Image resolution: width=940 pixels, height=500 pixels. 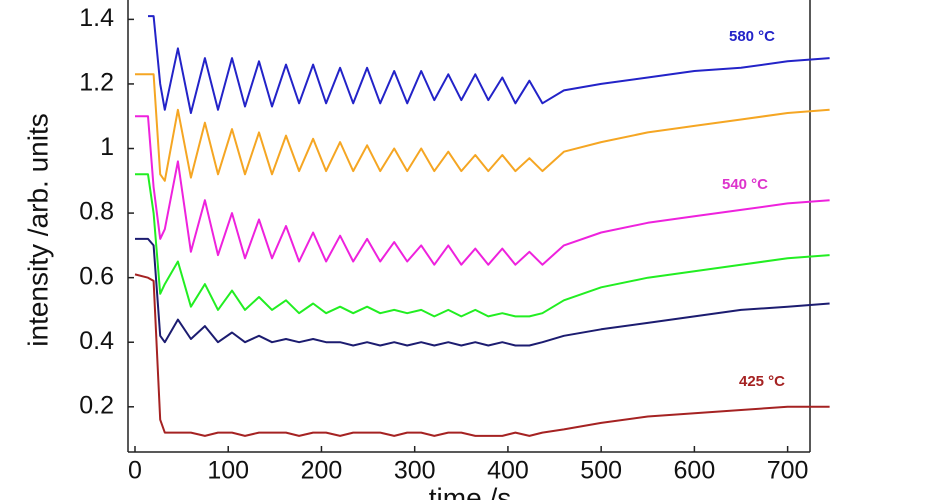 What do you see at coordinates (752, 36) in the screenshot?
I see `annotation: 580 °C` at bounding box center [752, 36].